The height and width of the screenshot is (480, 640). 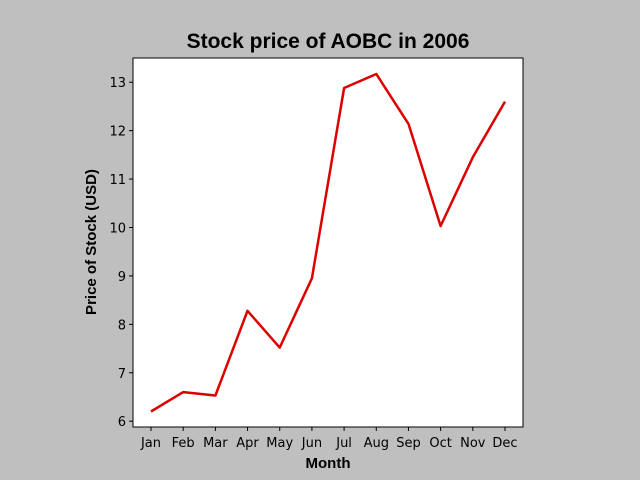 I want to click on x-tick-label: Feb, so click(x=183, y=443).